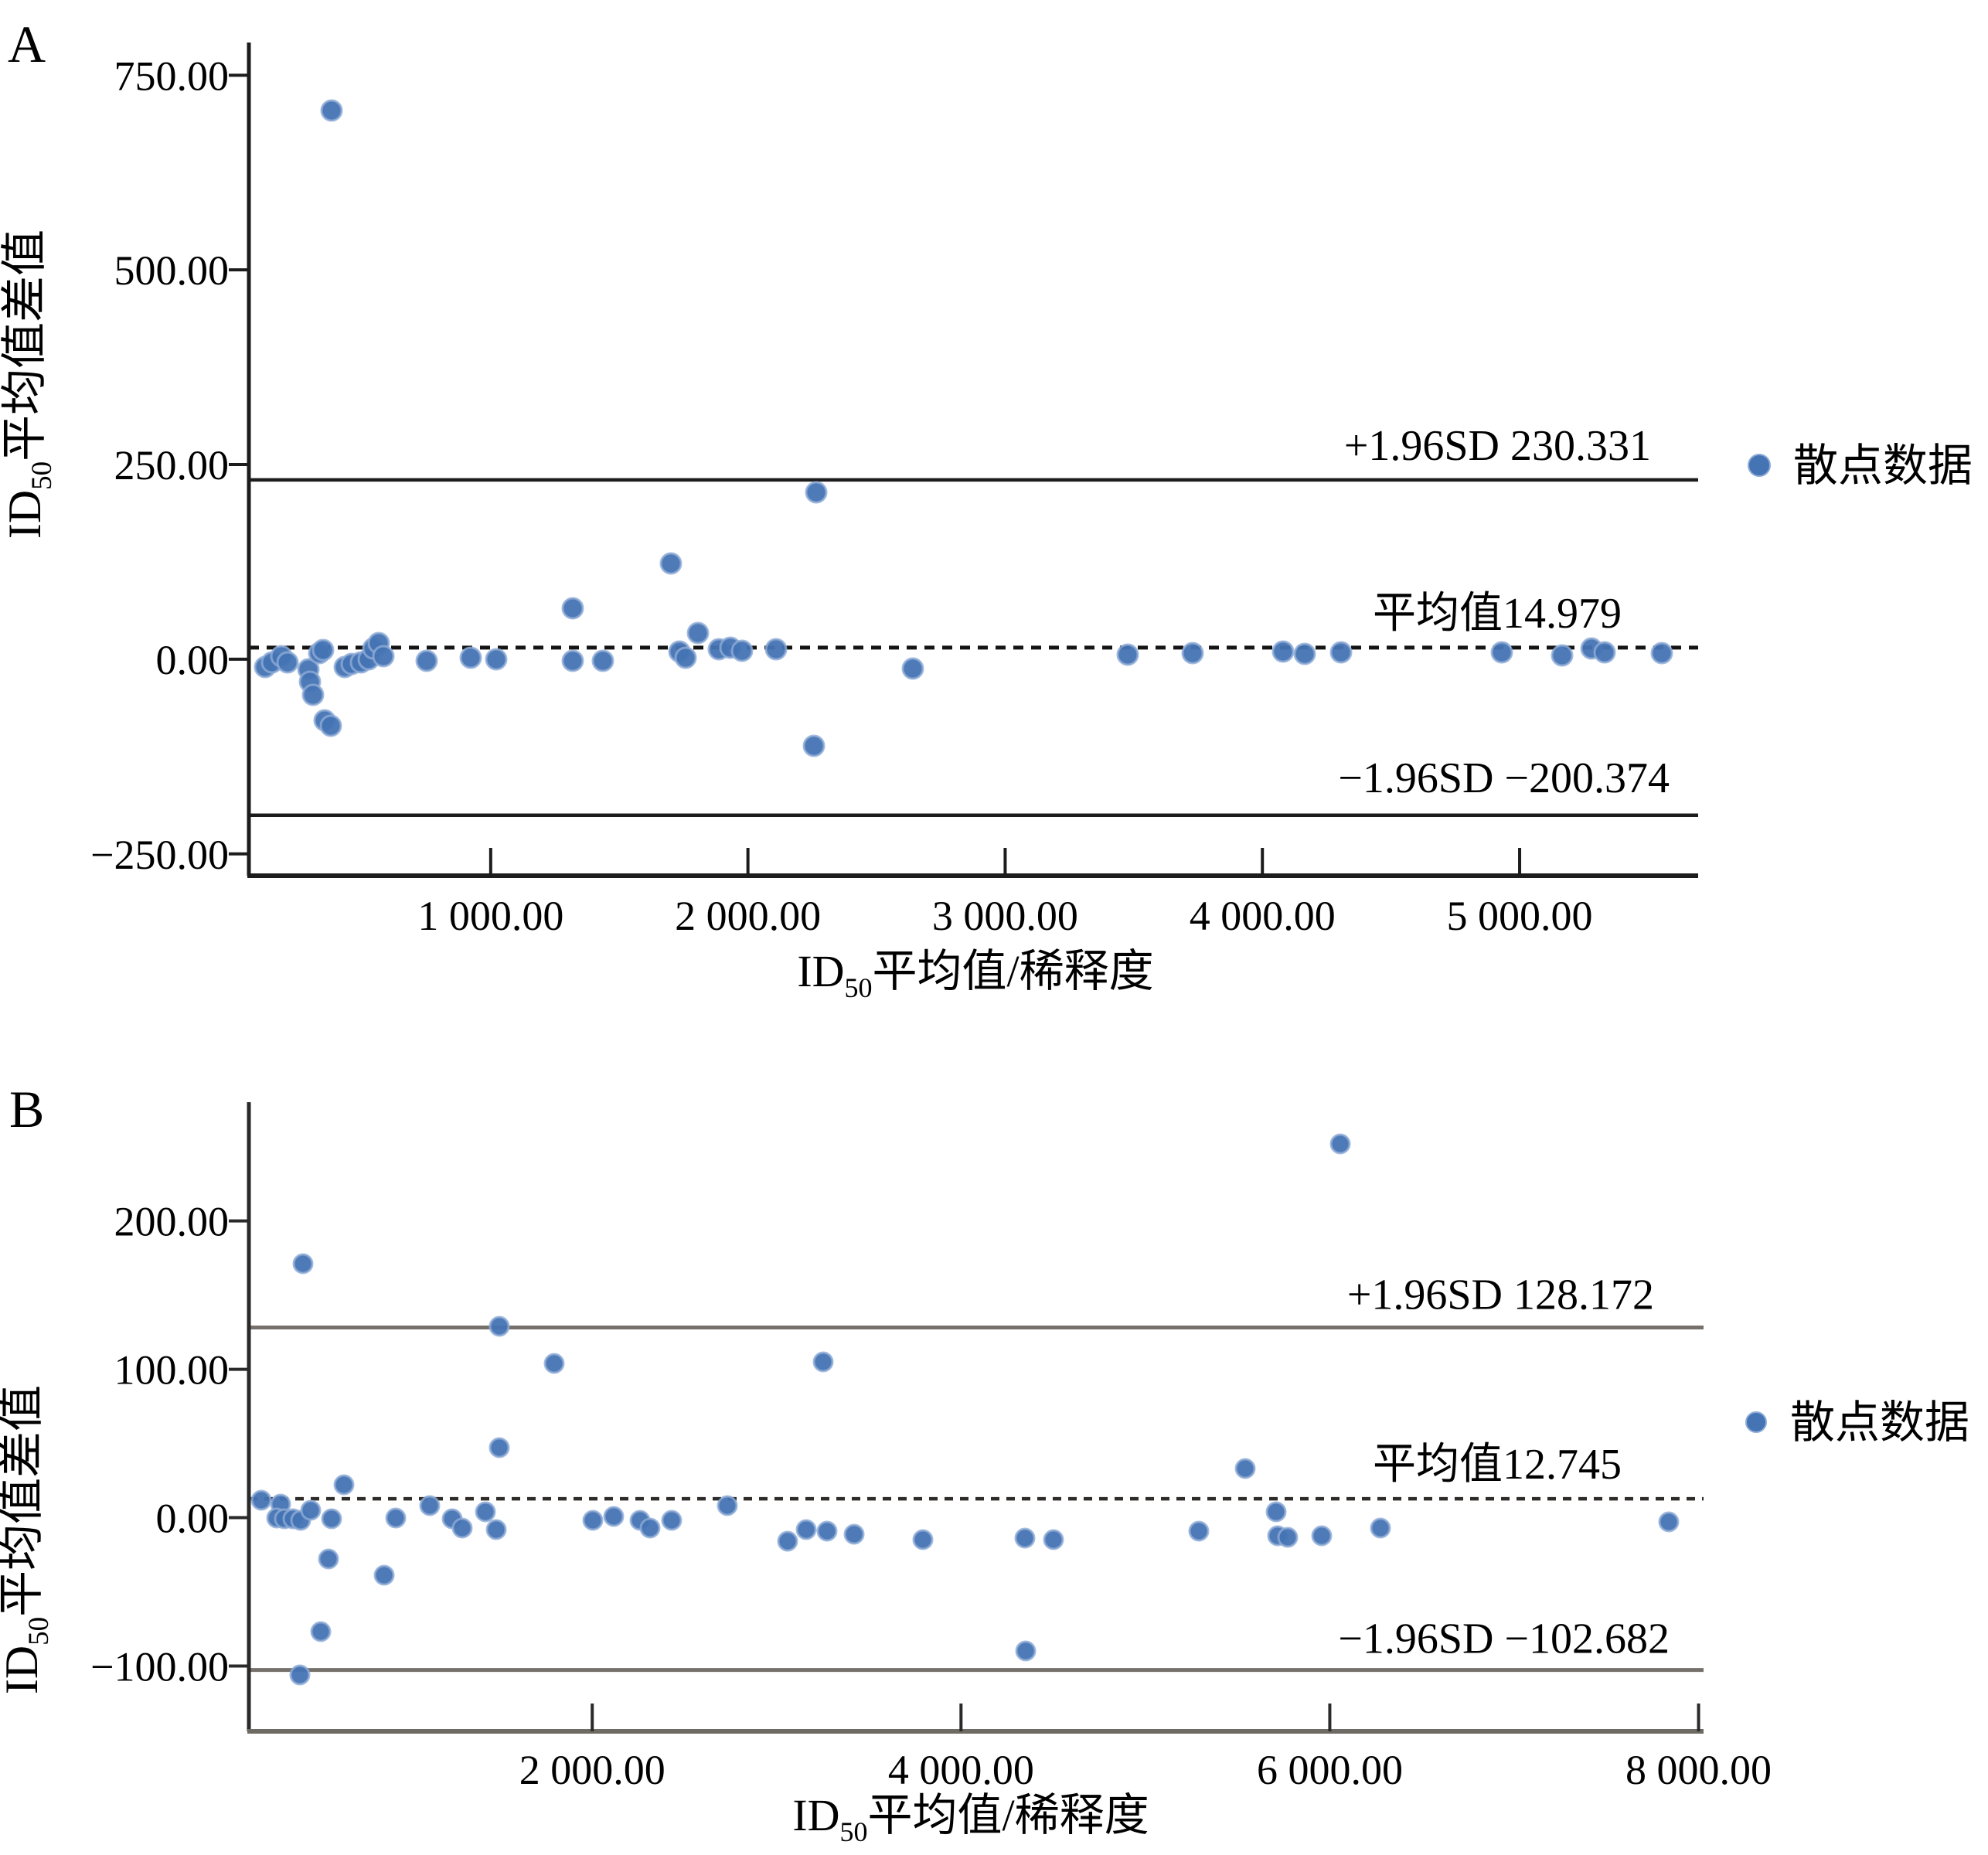 The height and width of the screenshot is (1855, 1988). What do you see at coordinates (172, 76) in the screenshot?
I see `y-tick-label: 750.00` at bounding box center [172, 76].